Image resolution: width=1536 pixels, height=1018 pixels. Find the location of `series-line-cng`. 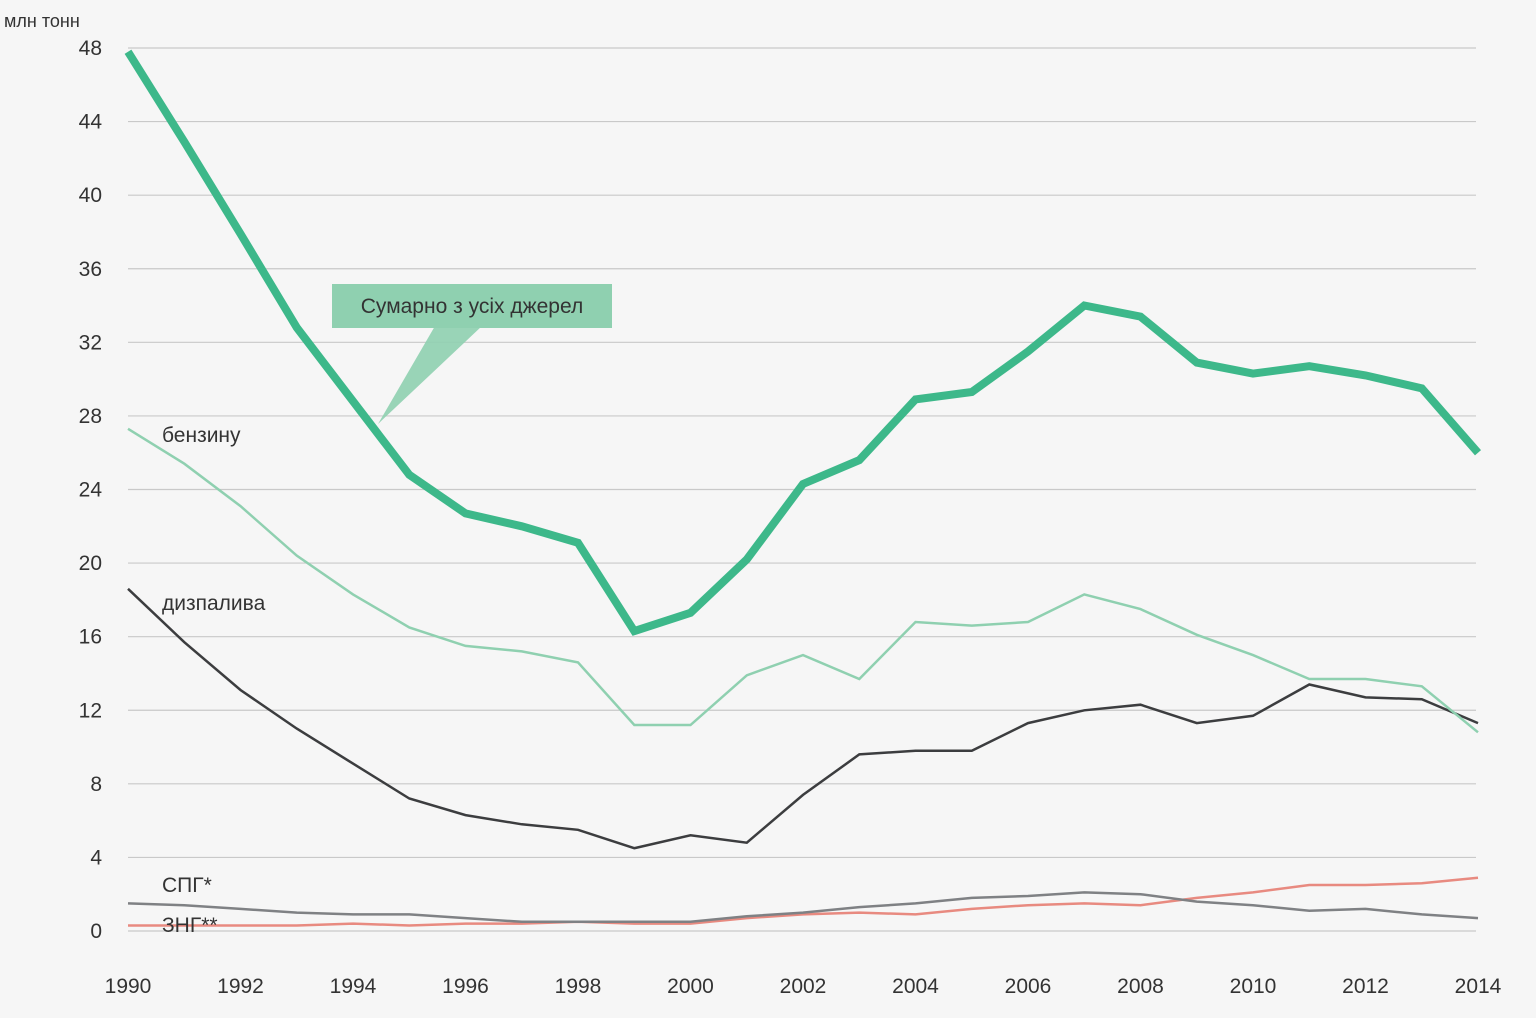

series-line-cng is located at coordinates (803, 901).